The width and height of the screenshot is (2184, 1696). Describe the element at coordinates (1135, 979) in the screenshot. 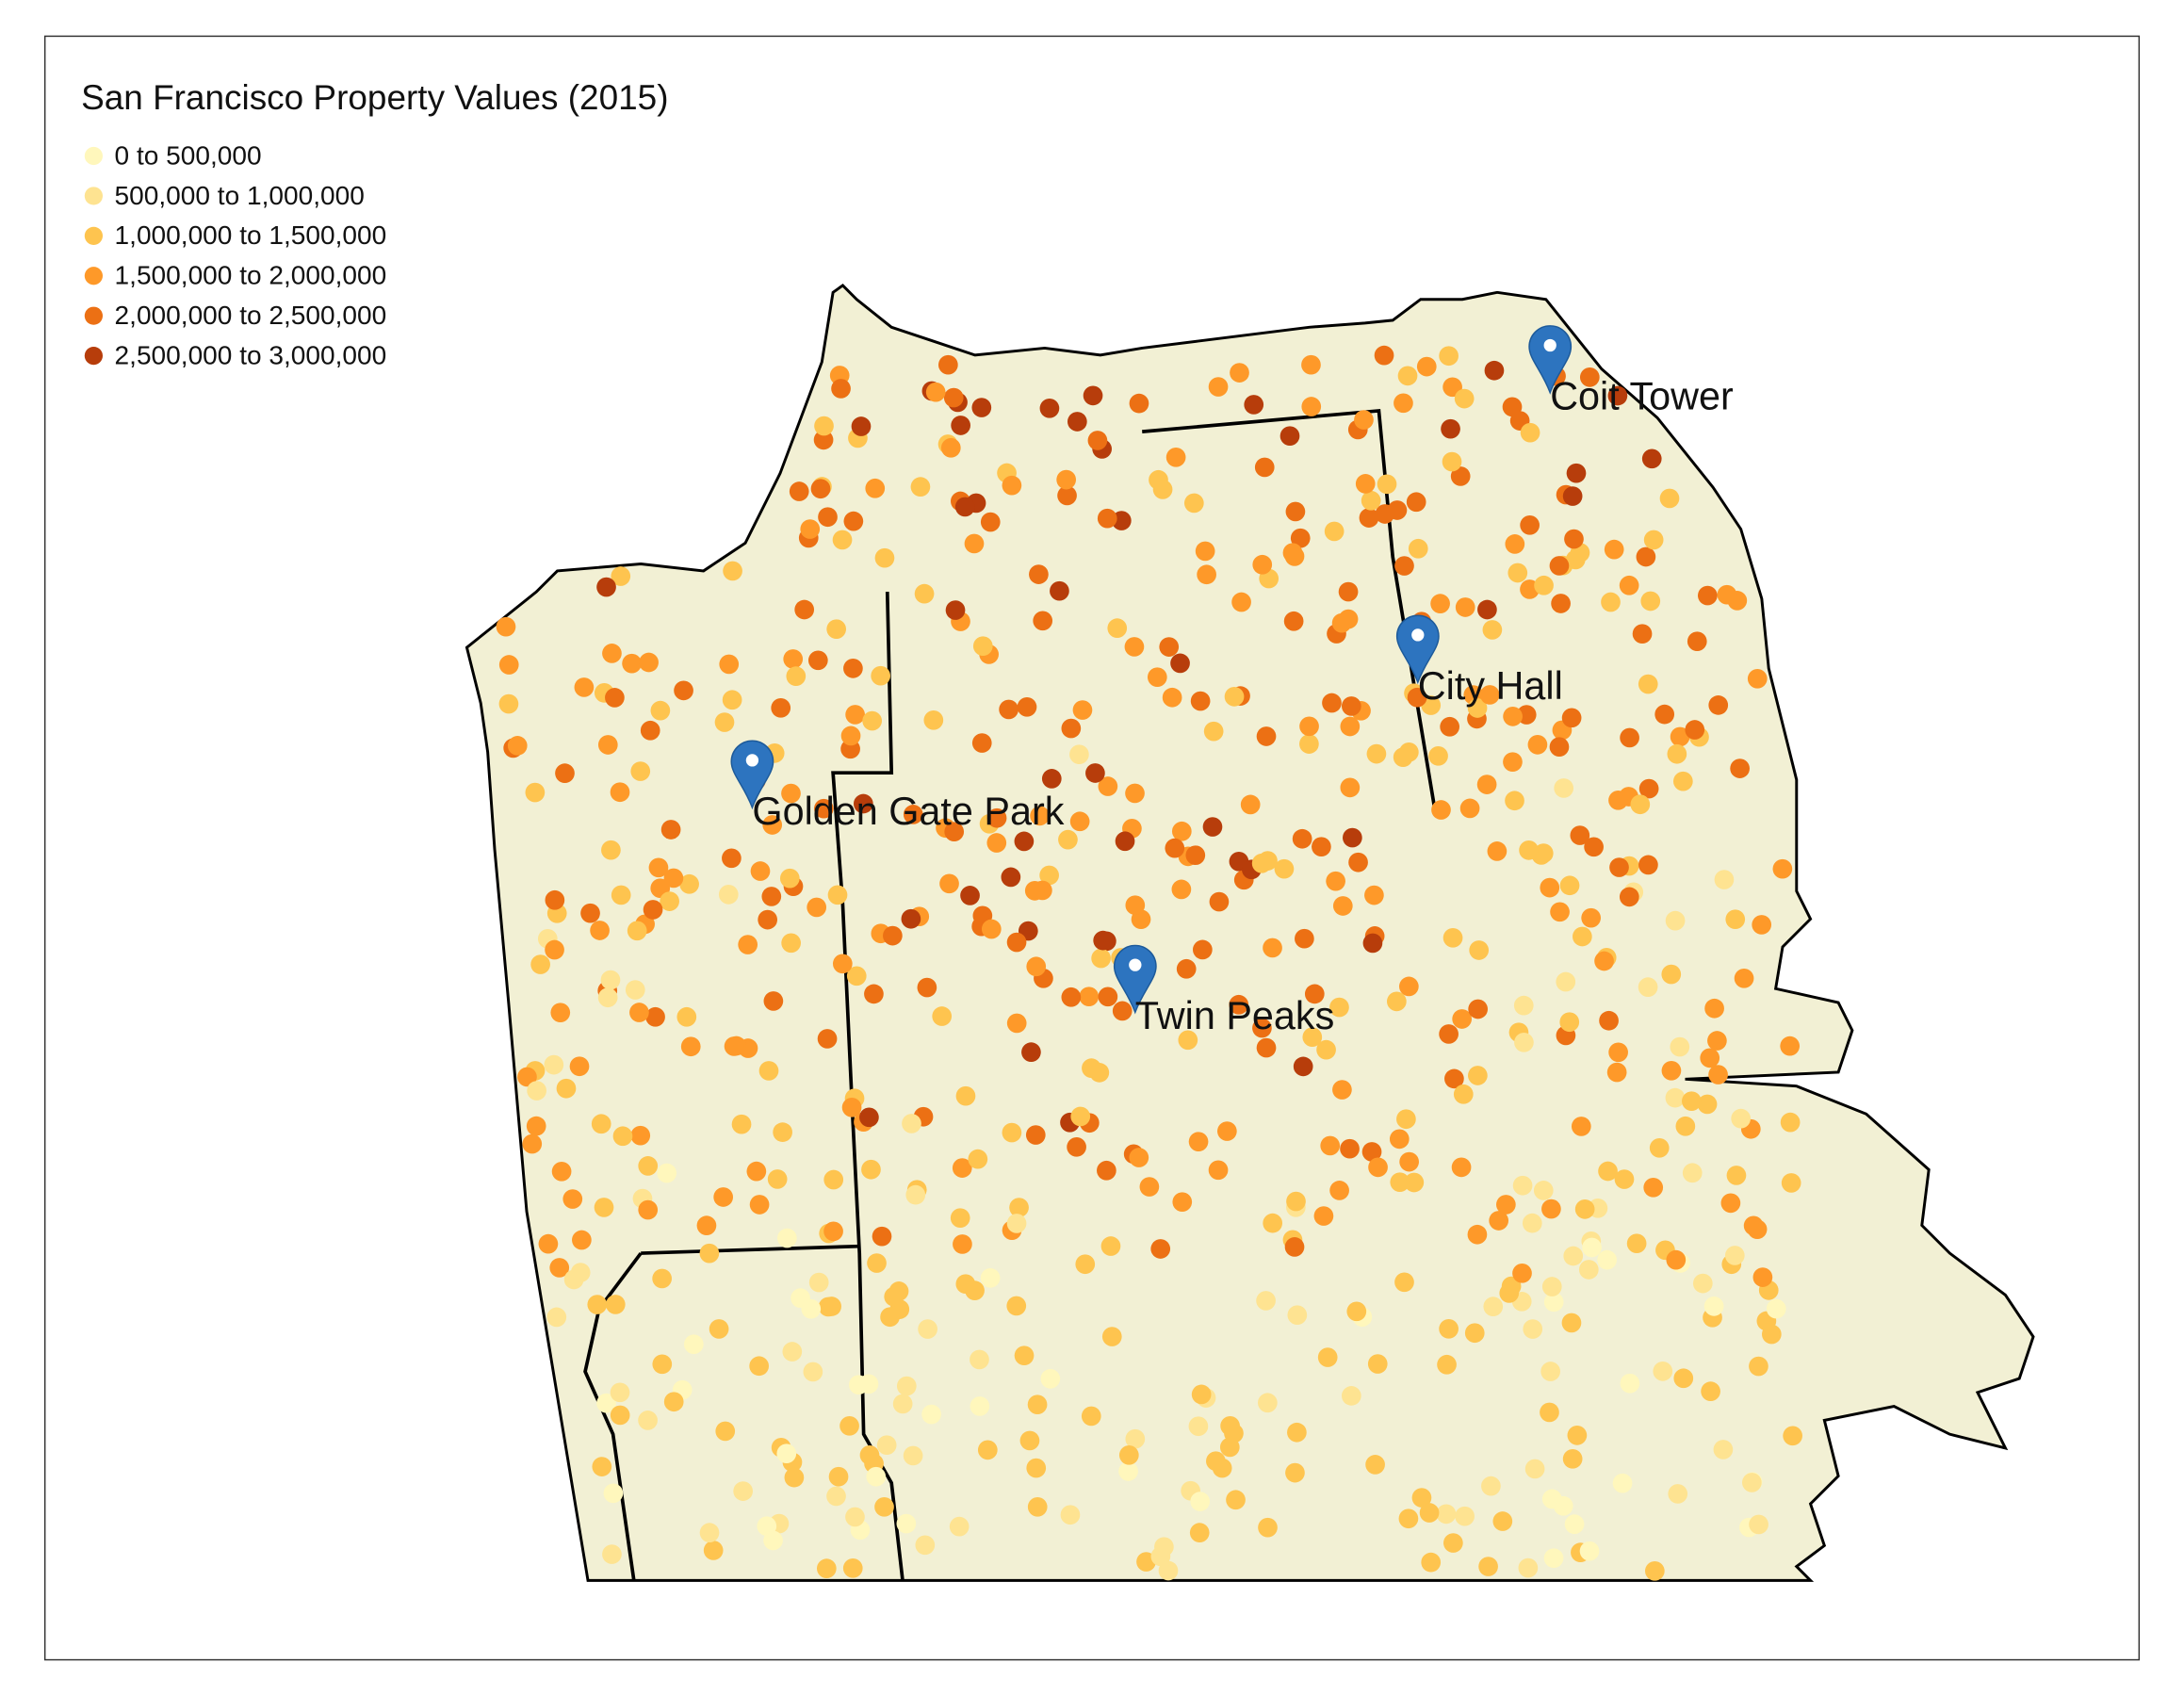

I see `landmark-pin` at that location.